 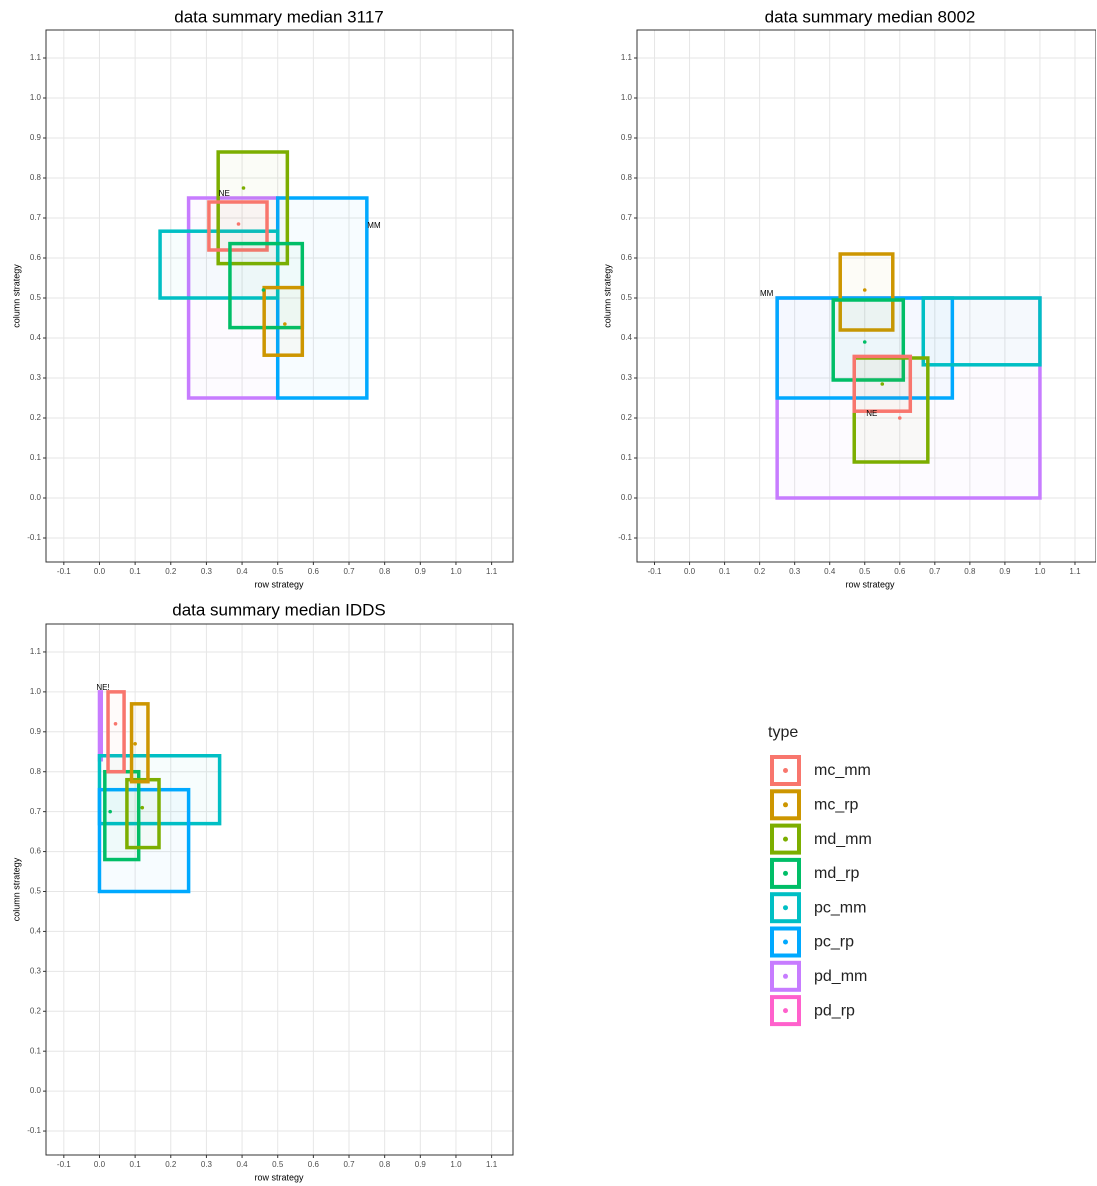 What do you see at coordinates (836, 805) in the screenshot?
I see `legend-label: mc_rp` at bounding box center [836, 805].